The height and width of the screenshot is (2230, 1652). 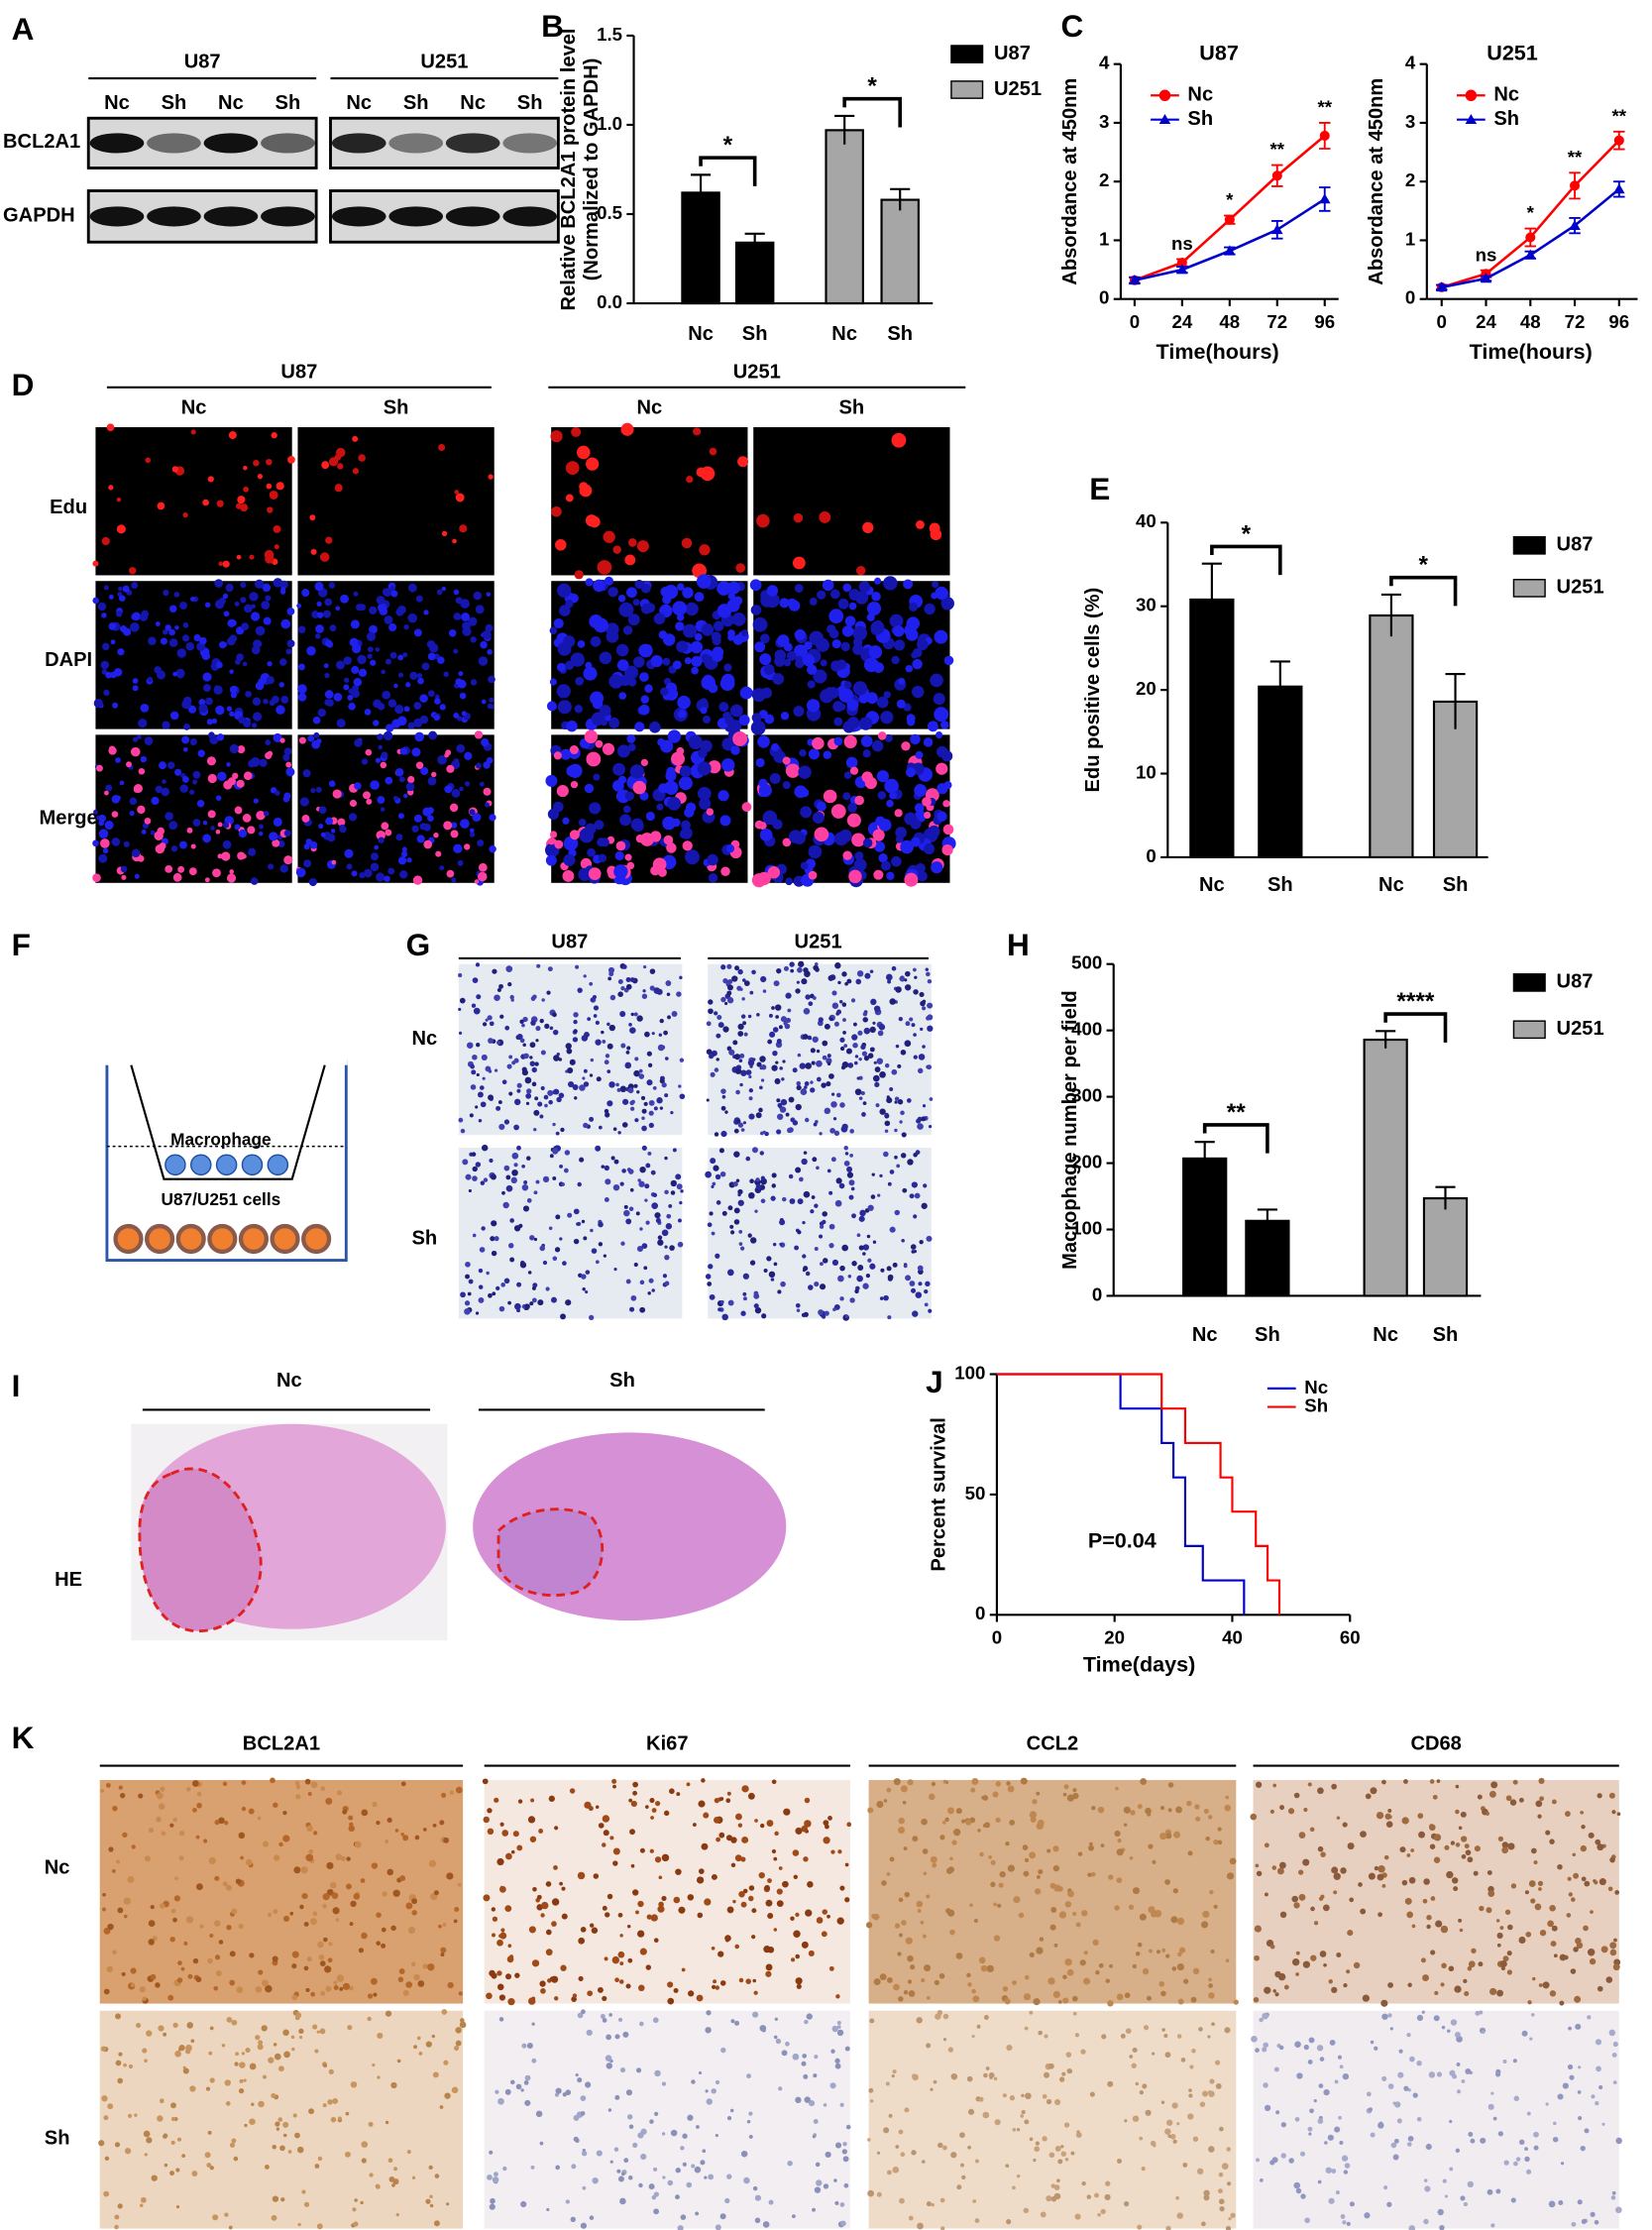 I want to click on well-opening, so click(x=226, y=1059).